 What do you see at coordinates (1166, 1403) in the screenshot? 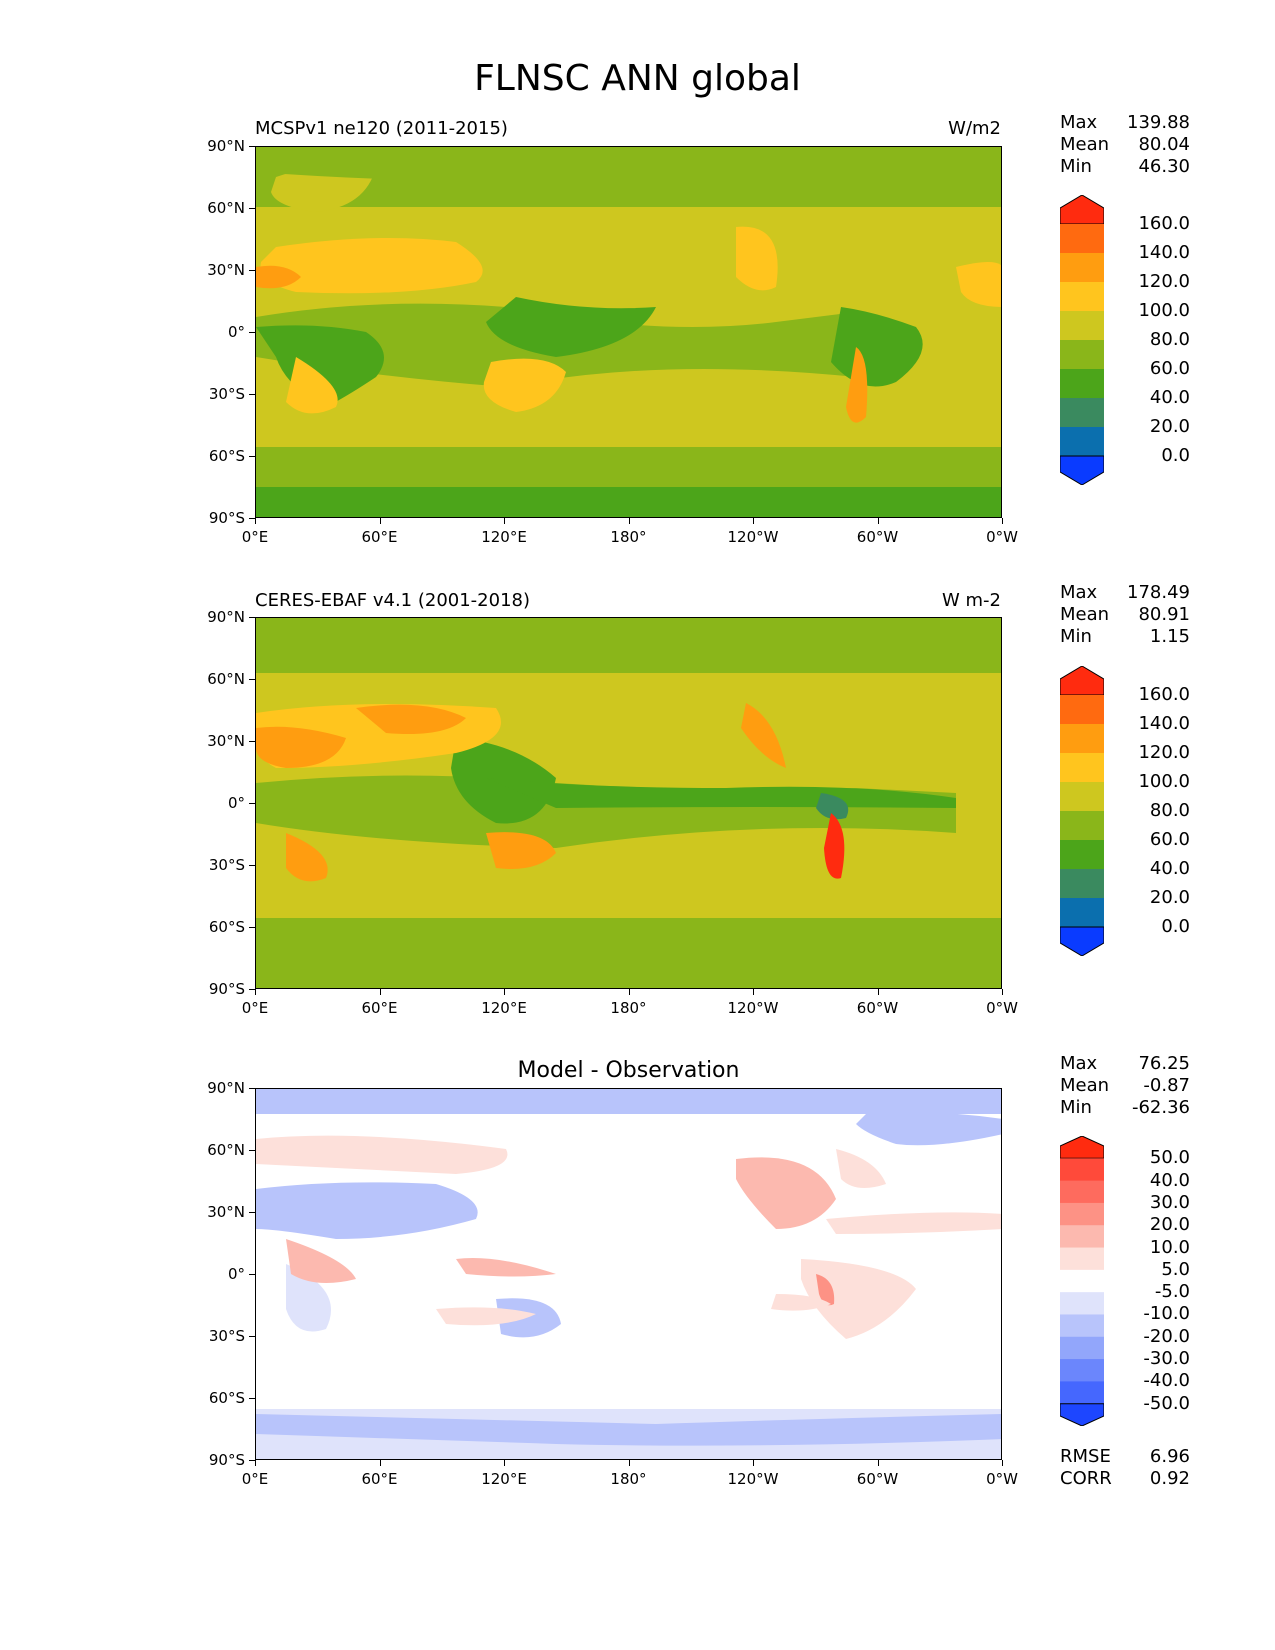
I see `colorbar-tick-label: -50.0` at bounding box center [1166, 1403].